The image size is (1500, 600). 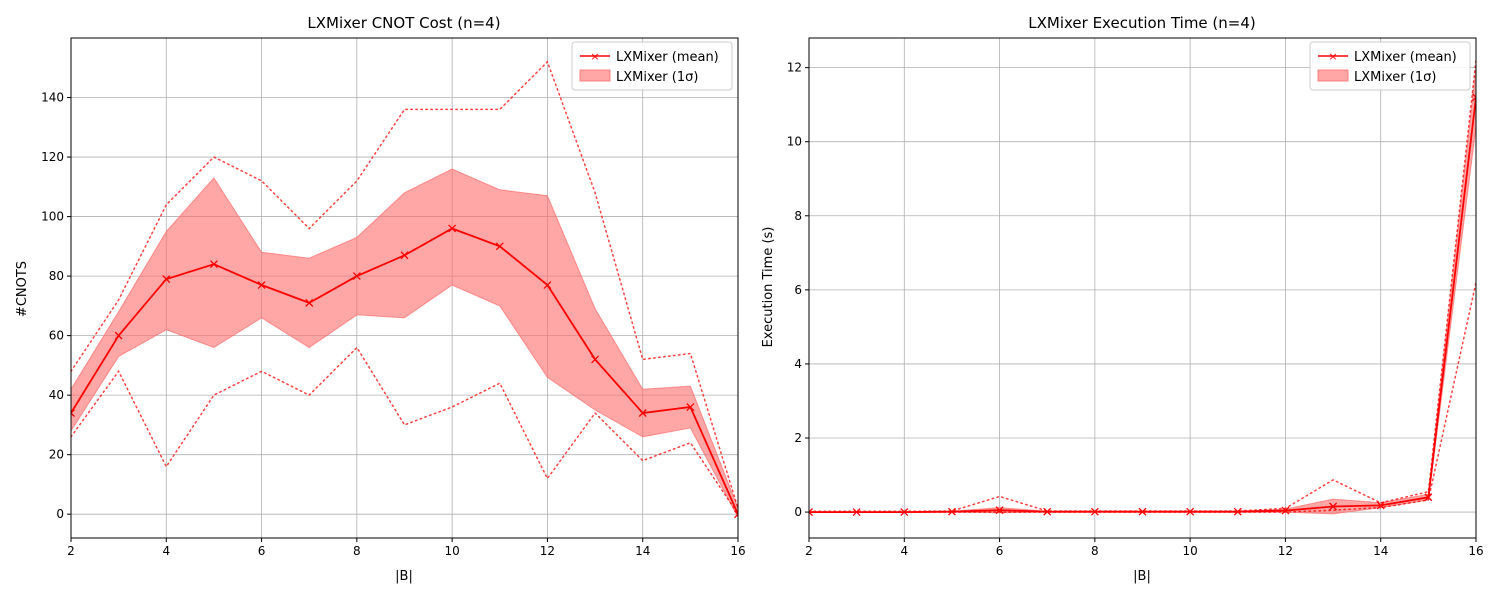 What do you see at coordinates (22, 289) in the screenshot?
I see `y-axis-label: #CNOTS` at bounding box center [22, 289].